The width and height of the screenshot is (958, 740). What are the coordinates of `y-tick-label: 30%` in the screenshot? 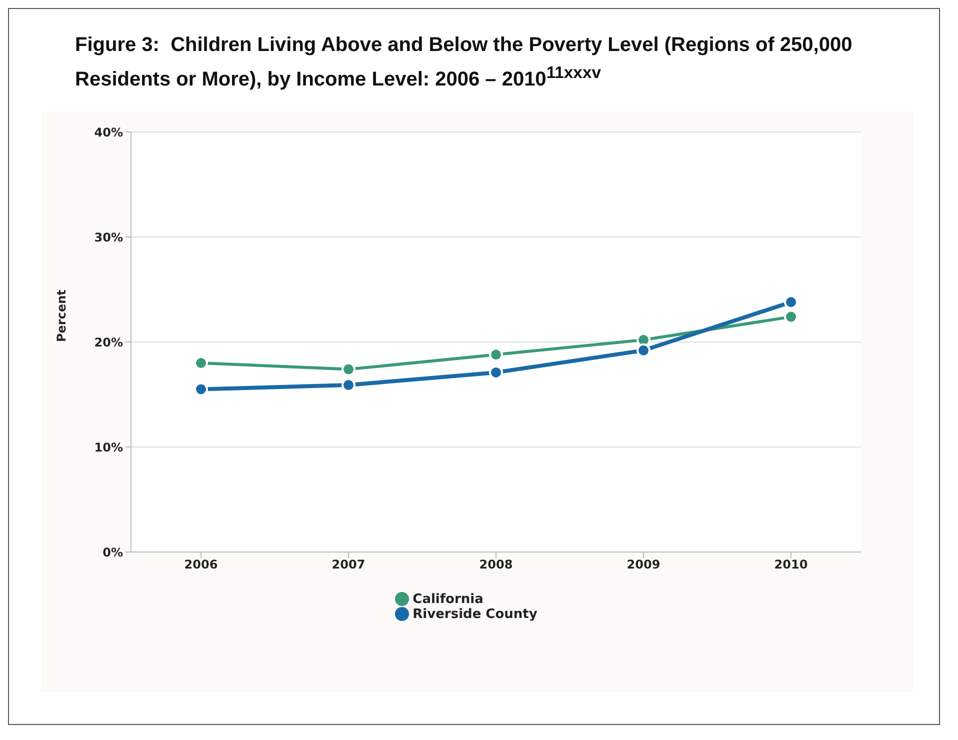 It's located at (108, 237).